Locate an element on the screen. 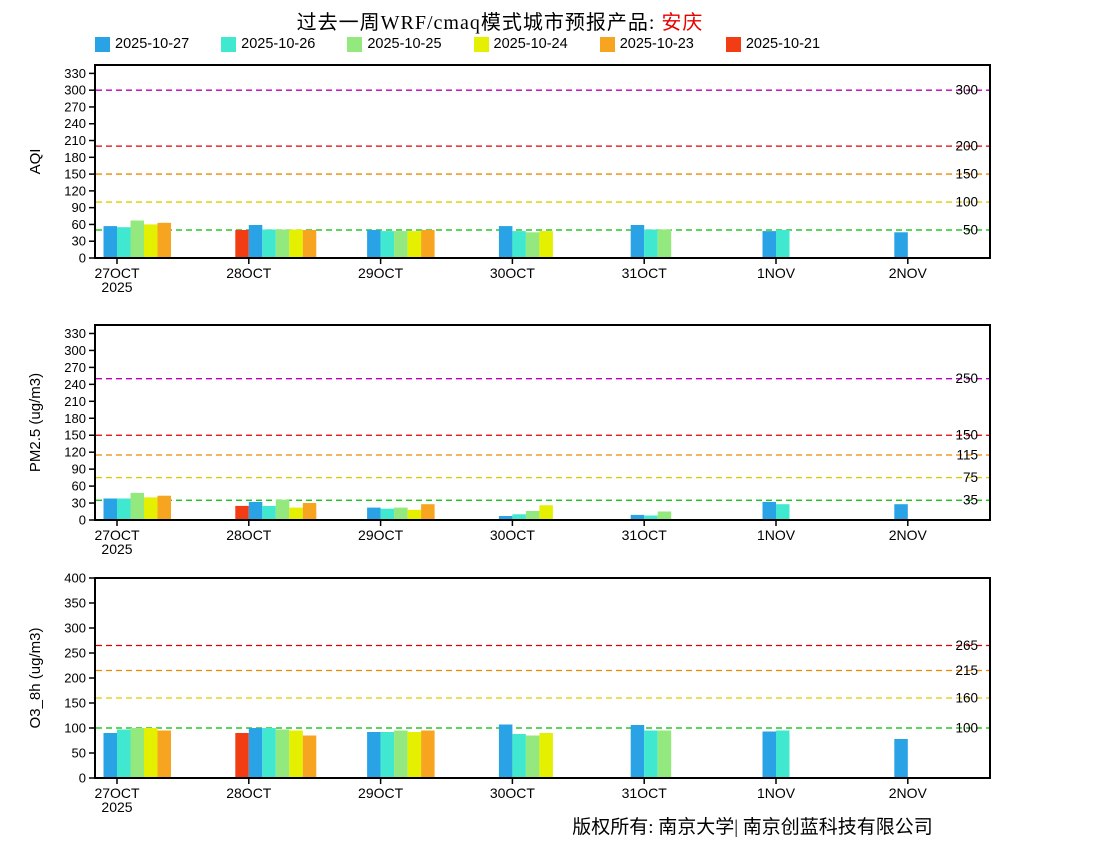 The width and height of the screenshot is (1100, 850). reference-line-label: 160 is located at coordinates (966, 698).